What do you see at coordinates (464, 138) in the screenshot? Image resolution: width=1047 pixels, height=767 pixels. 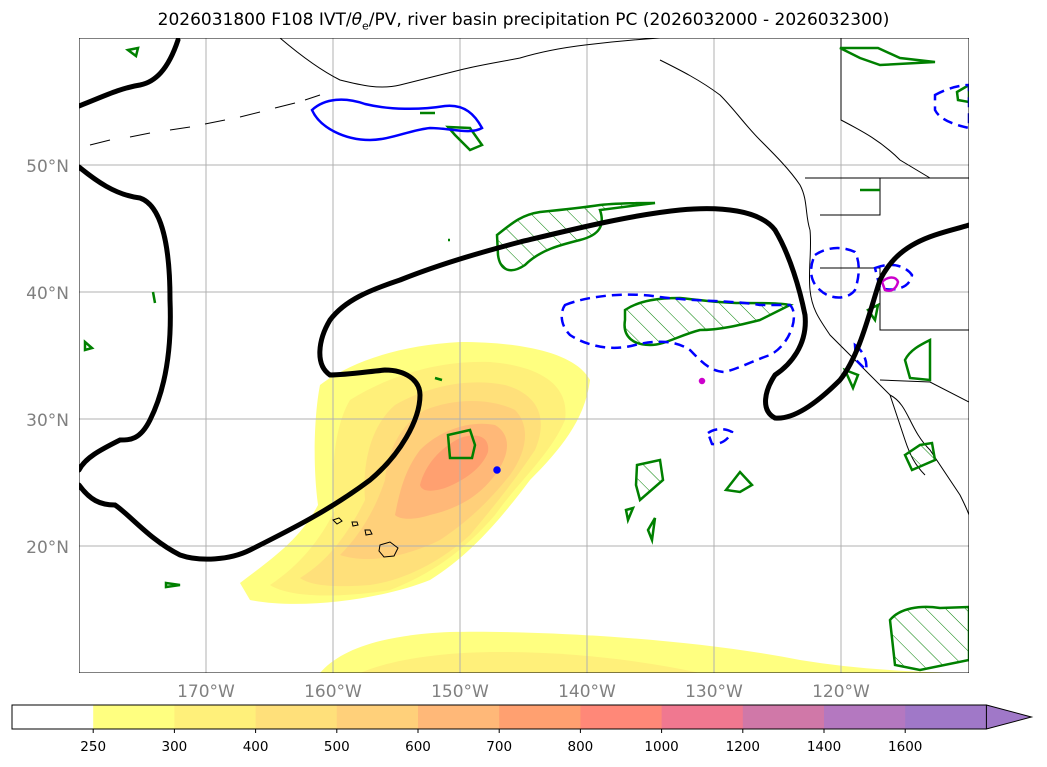 I see `green-contour-aleutian` at bounding box center [464, 138].